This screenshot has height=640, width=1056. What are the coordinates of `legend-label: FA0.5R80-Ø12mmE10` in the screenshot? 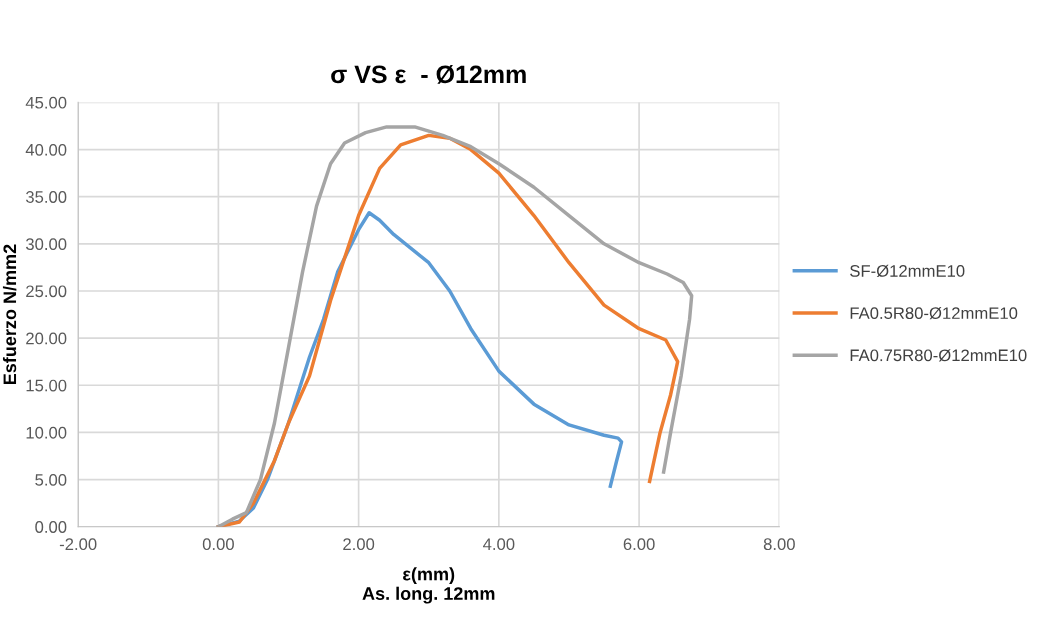 It's located at (934, 313).